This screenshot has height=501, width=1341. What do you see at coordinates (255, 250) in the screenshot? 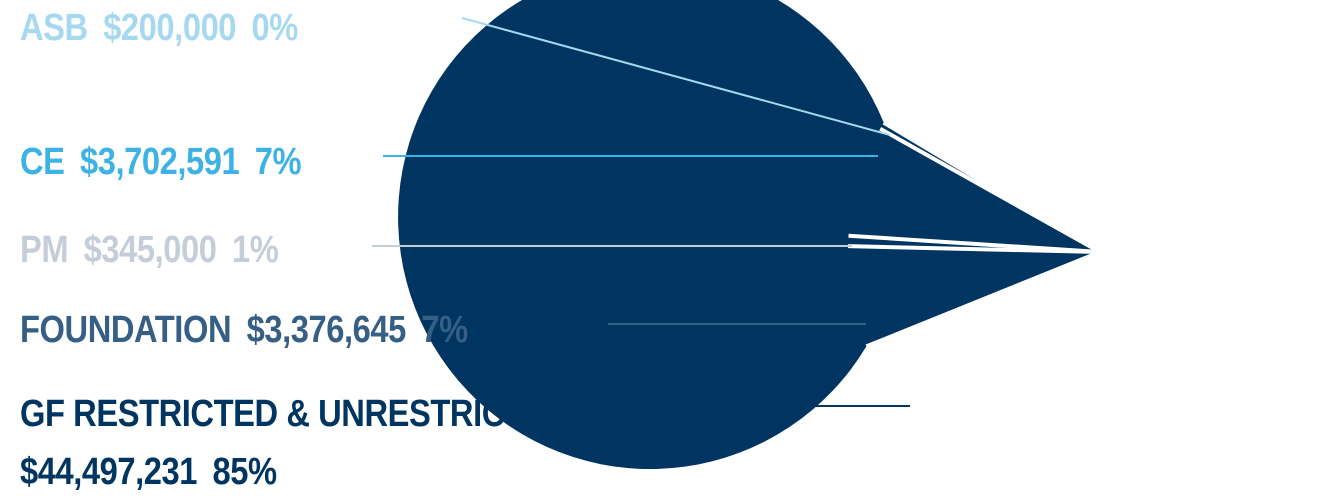
I see `label-pm-percent: 1%` at bounding box center [255, 250].